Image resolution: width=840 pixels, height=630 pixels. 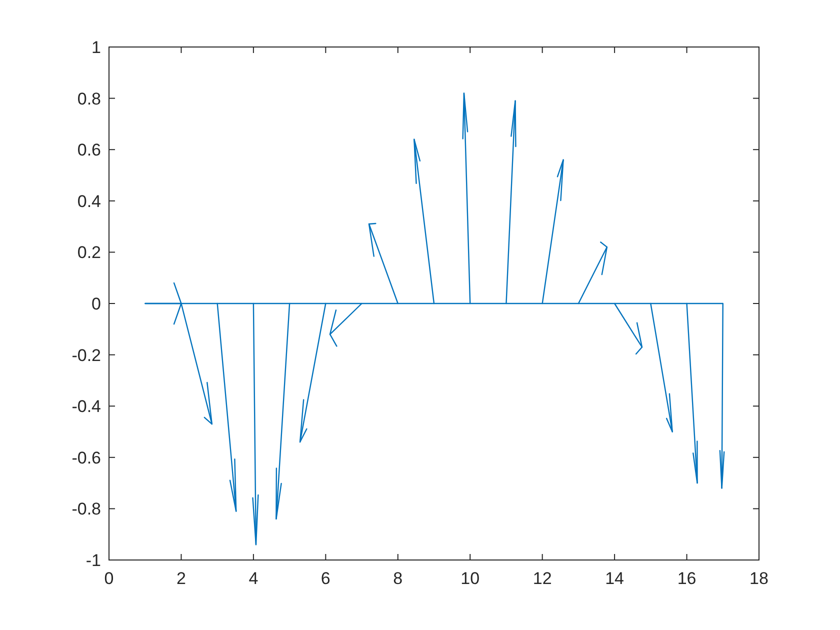 I want to click on x-tick-label: 14, so click(x=614, y=578).